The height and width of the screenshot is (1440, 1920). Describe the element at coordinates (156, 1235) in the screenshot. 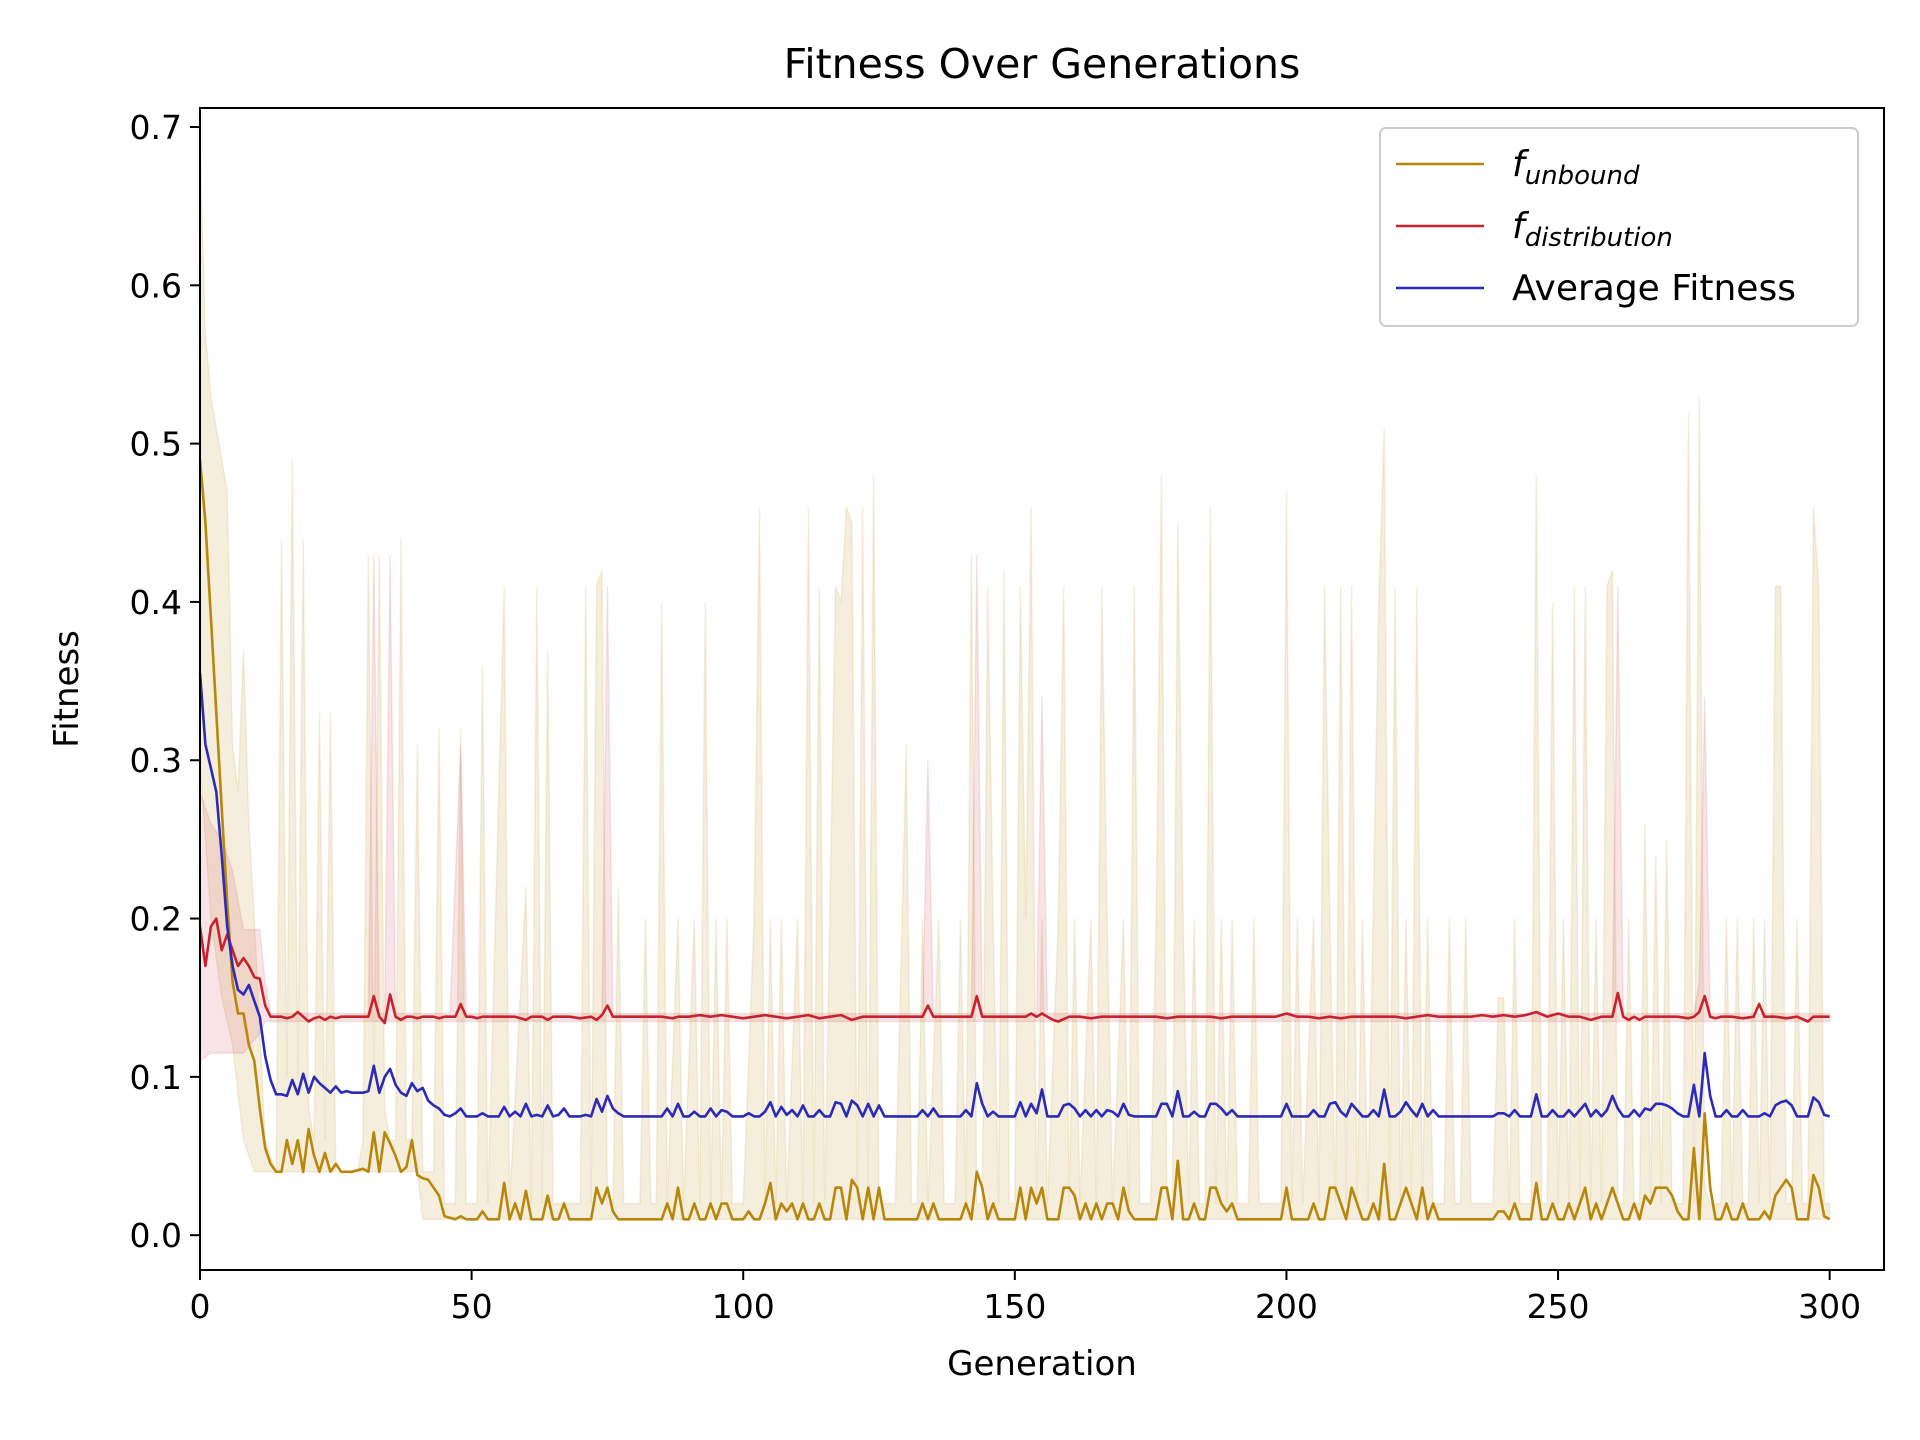

I see `y-tick-label: 0.0` at that location.